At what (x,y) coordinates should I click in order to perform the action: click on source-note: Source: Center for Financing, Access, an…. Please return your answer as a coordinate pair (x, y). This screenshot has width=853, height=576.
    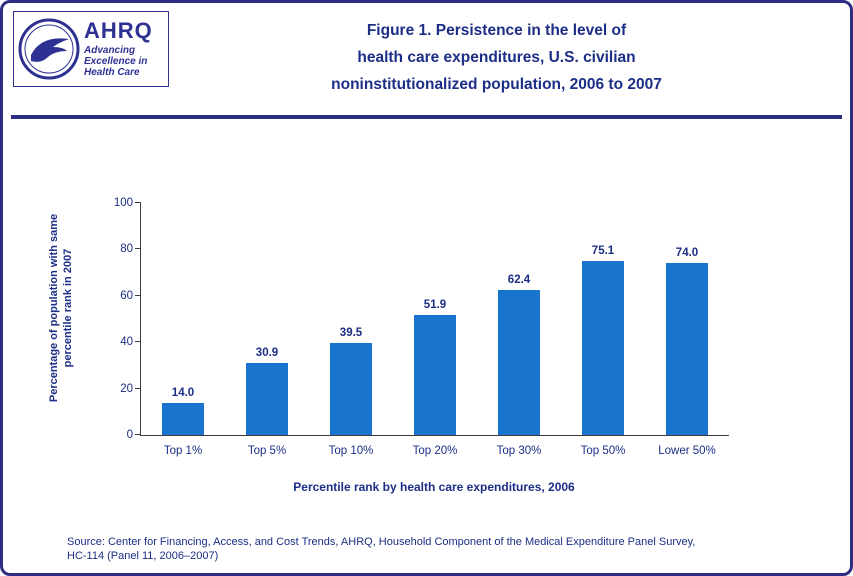
    Looking at the image, I should click on (381, 549).